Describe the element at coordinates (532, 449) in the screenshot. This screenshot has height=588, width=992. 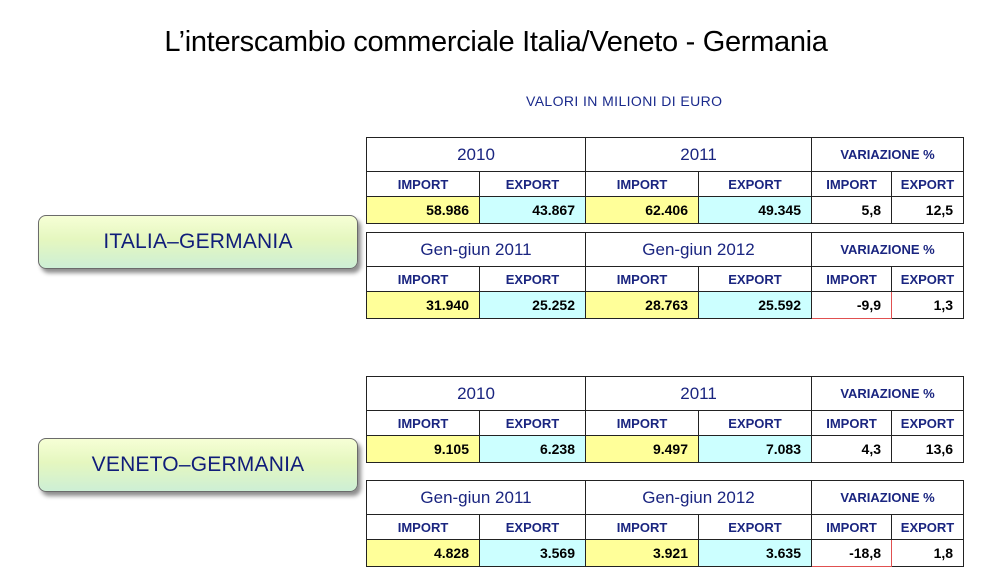
I see `p1-export-value: 6.238` at that location.